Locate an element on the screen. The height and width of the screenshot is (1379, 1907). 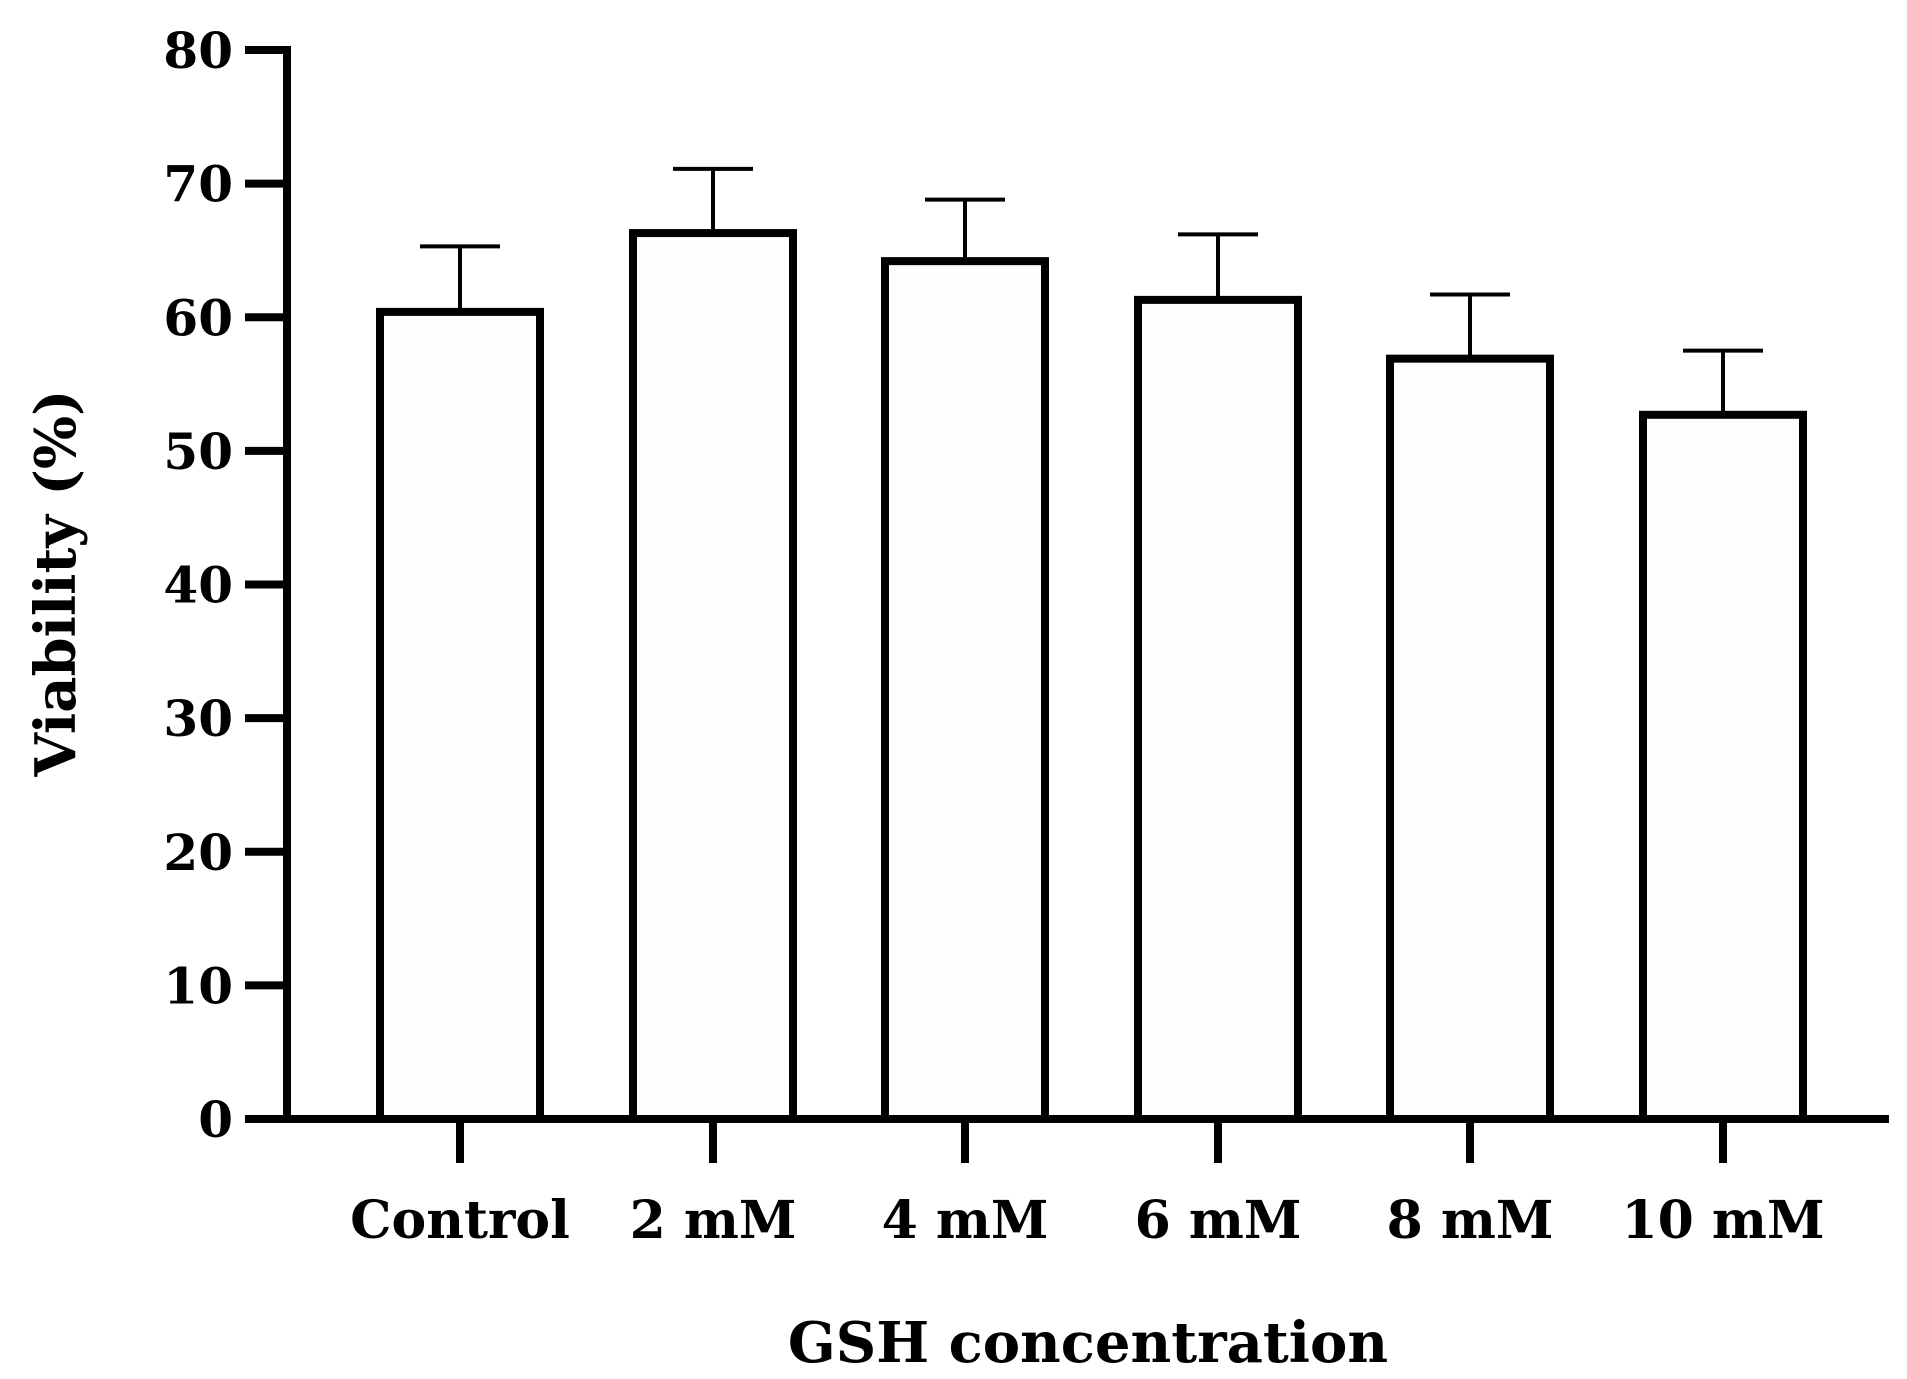
x-category-label: 2 mM is located at coordinates (713, 1220).